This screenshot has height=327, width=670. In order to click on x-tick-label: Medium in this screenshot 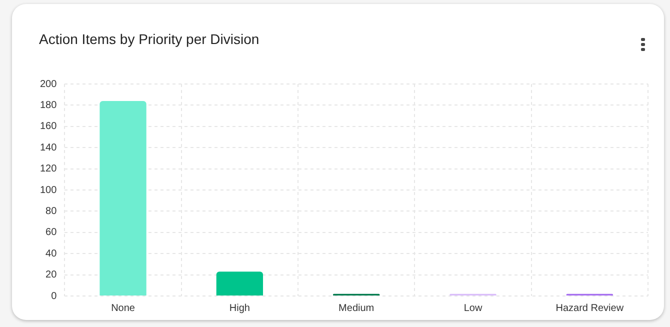, I will do `click(356, 308)`.